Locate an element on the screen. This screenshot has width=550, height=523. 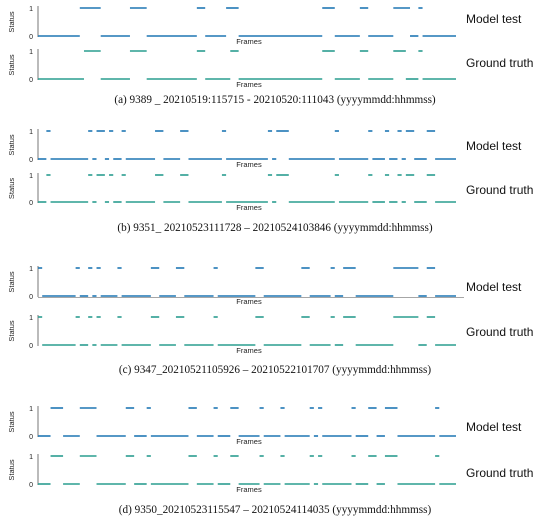
row-label-model-test-d: Model test is located at coordinates (494, 427).